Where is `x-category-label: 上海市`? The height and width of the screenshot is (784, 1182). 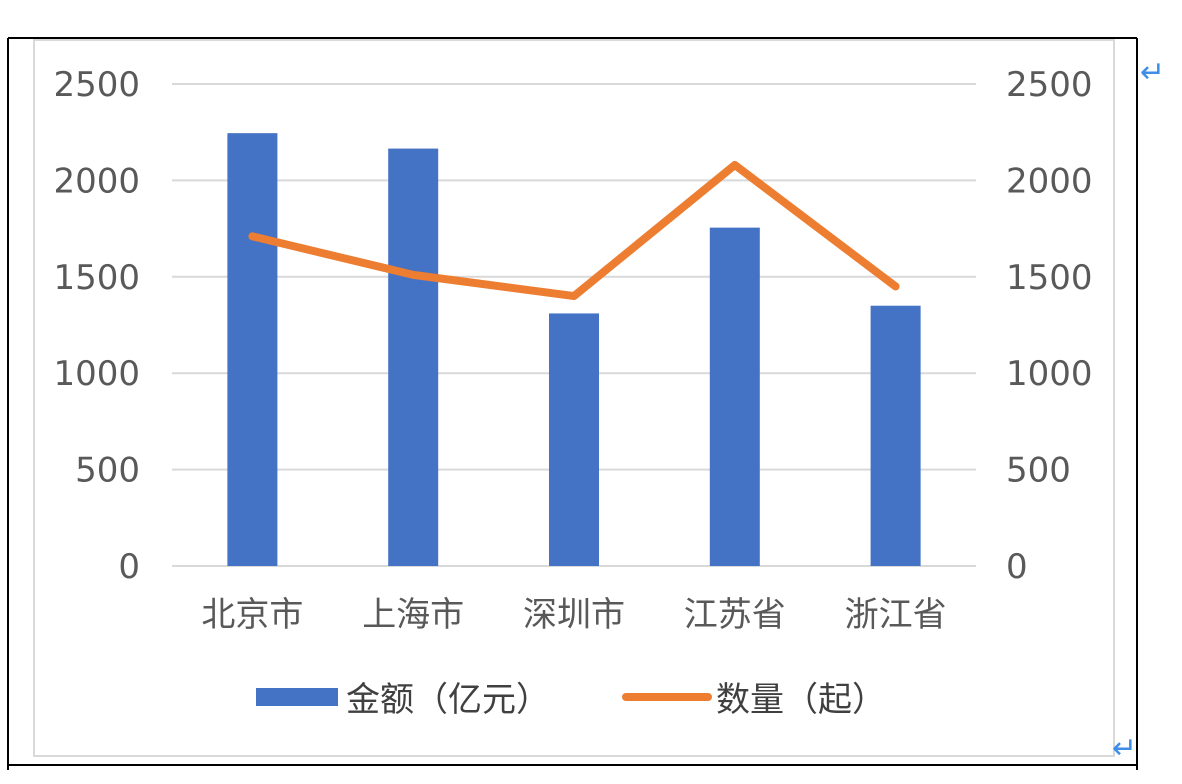 x-category-label: 上海市 is located at coordinates (413, 615).